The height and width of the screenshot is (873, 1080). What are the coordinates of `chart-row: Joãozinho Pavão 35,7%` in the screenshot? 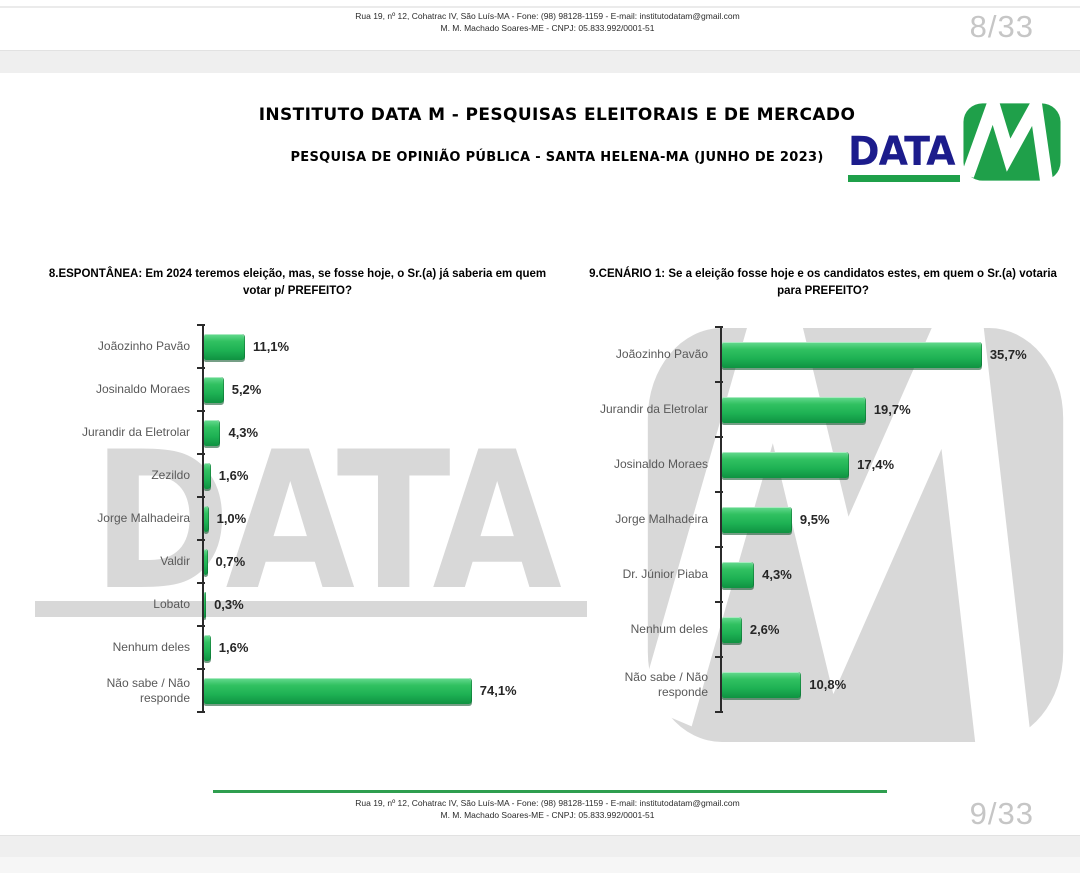 It's located at (824, 354).